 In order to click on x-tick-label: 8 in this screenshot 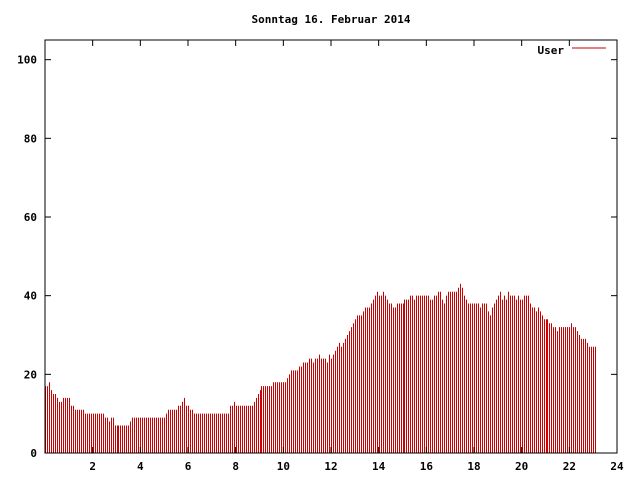, I will do `click(235, 466)`.